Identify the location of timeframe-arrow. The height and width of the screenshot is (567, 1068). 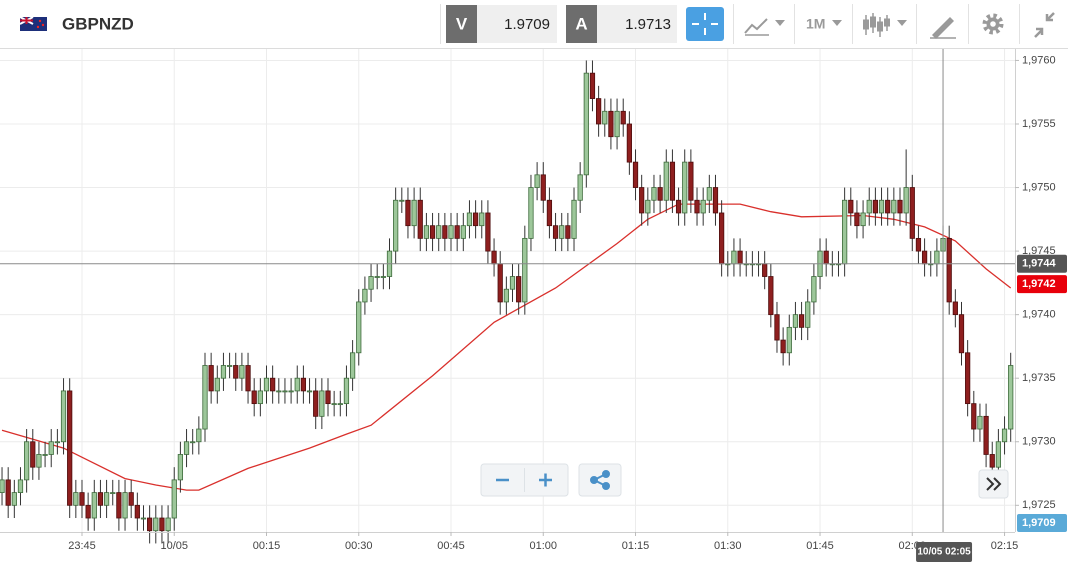
(837, 23).